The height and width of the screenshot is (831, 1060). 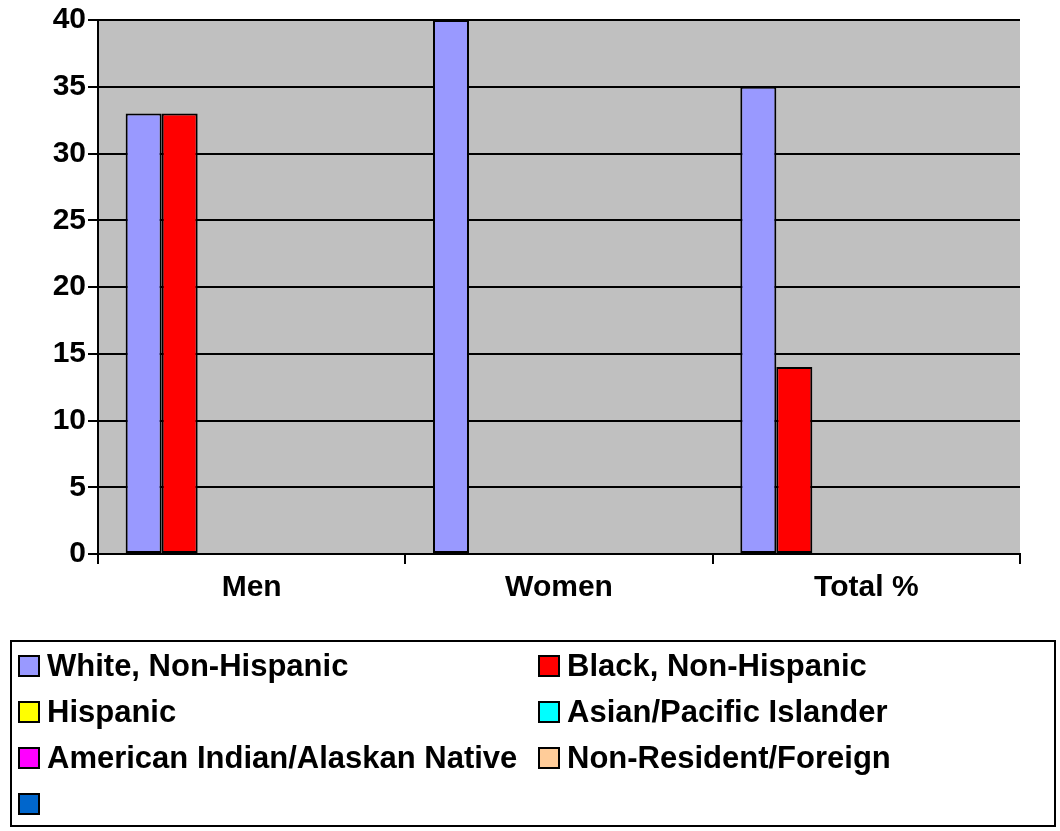 What do you see at coordinates (69, 85) in the screenshot?
I see `y-tick-label: 35` at bounding box center [69, 85].